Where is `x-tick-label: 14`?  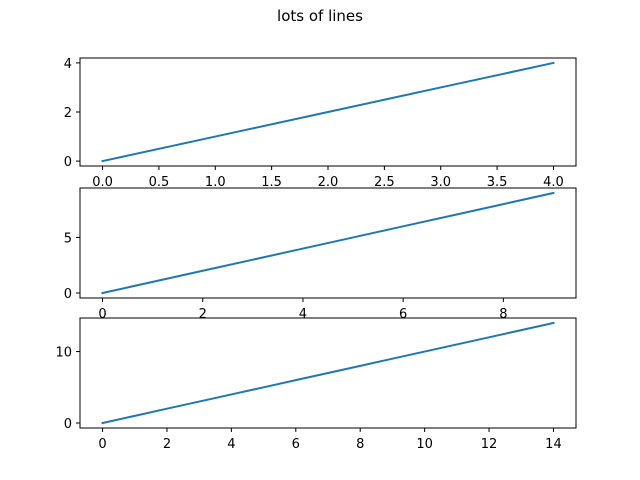 x-tick-label: 14 is located at coordinates (553, 444).